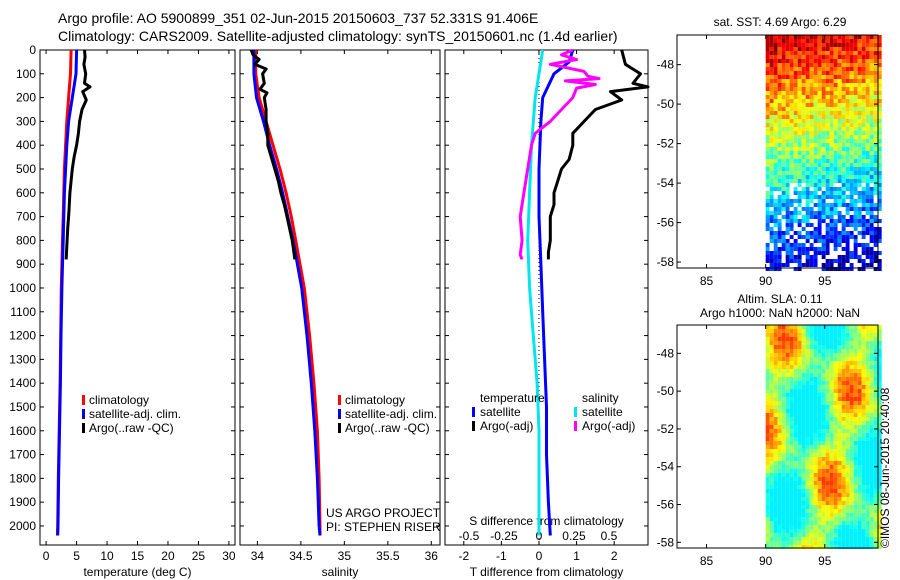 Image resolution: width=900 pixels, height=580 pixels. What do you see at coordinates (608, 426) in the screenshot?
I see `difference-legend-label: Argo(-adj)` at bounding box center [608, 426].